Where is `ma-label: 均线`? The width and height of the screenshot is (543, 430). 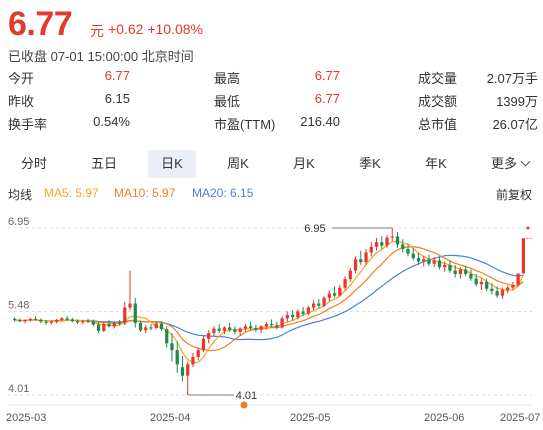
ma-label: 均线 is located at coordinates (20, 195).